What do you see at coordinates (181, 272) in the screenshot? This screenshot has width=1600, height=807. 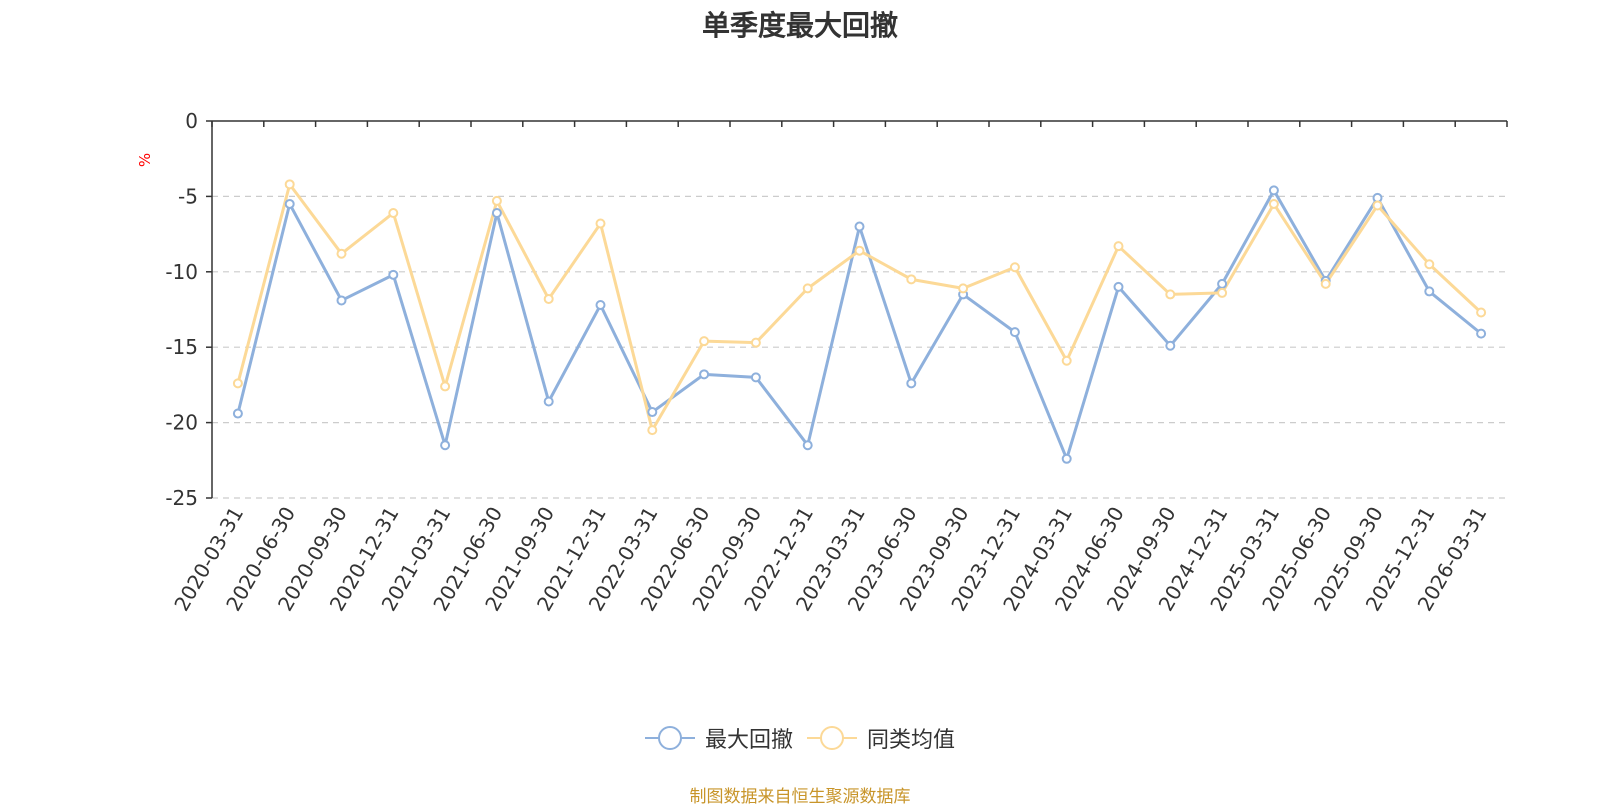 I see `y-tick-label: -10` at bounding box center [181, 272].